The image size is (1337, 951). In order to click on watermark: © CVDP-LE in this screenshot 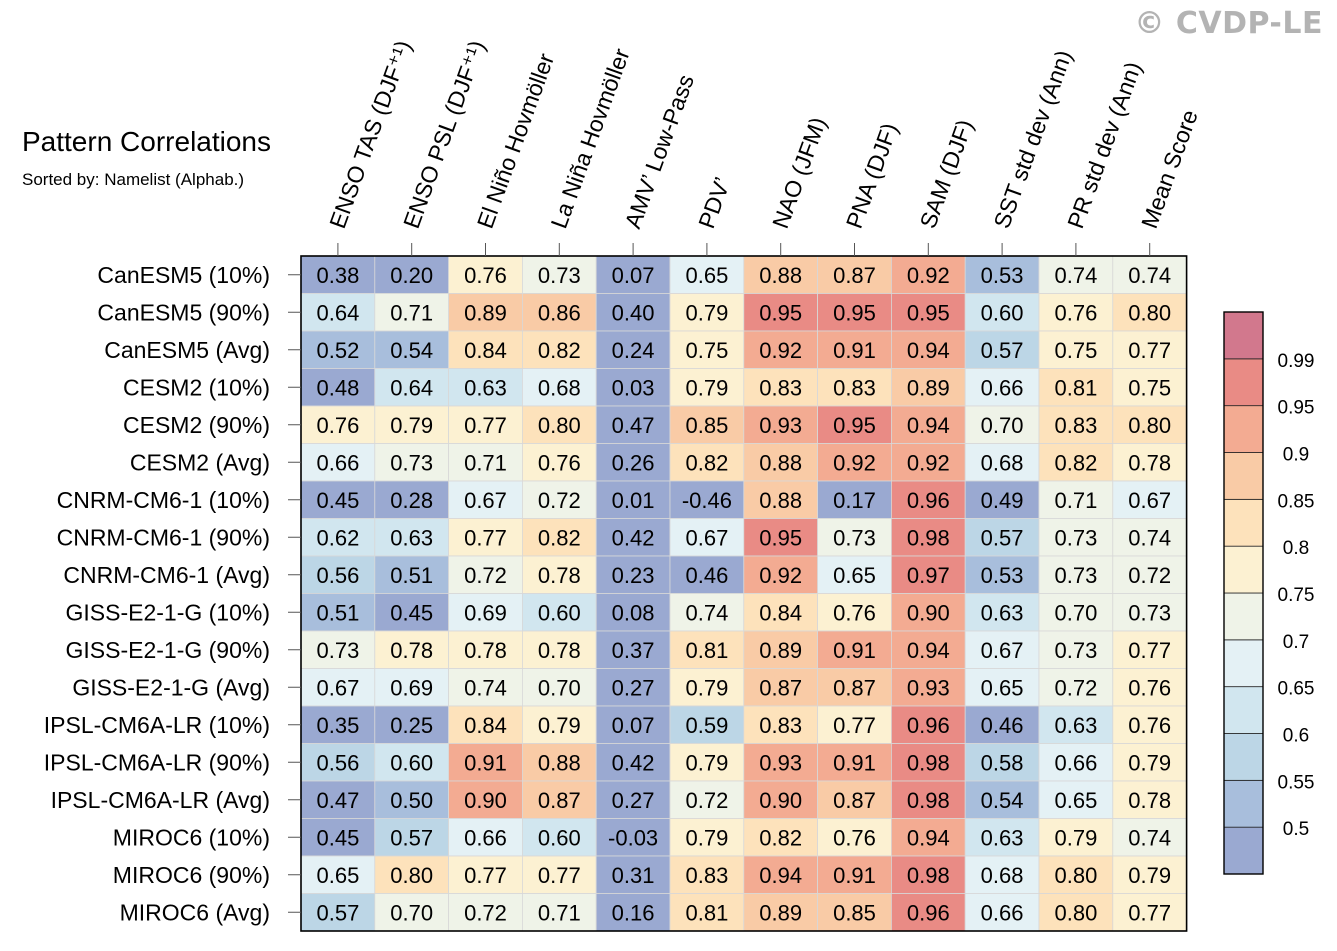, I will do `click(1228, 23)`.